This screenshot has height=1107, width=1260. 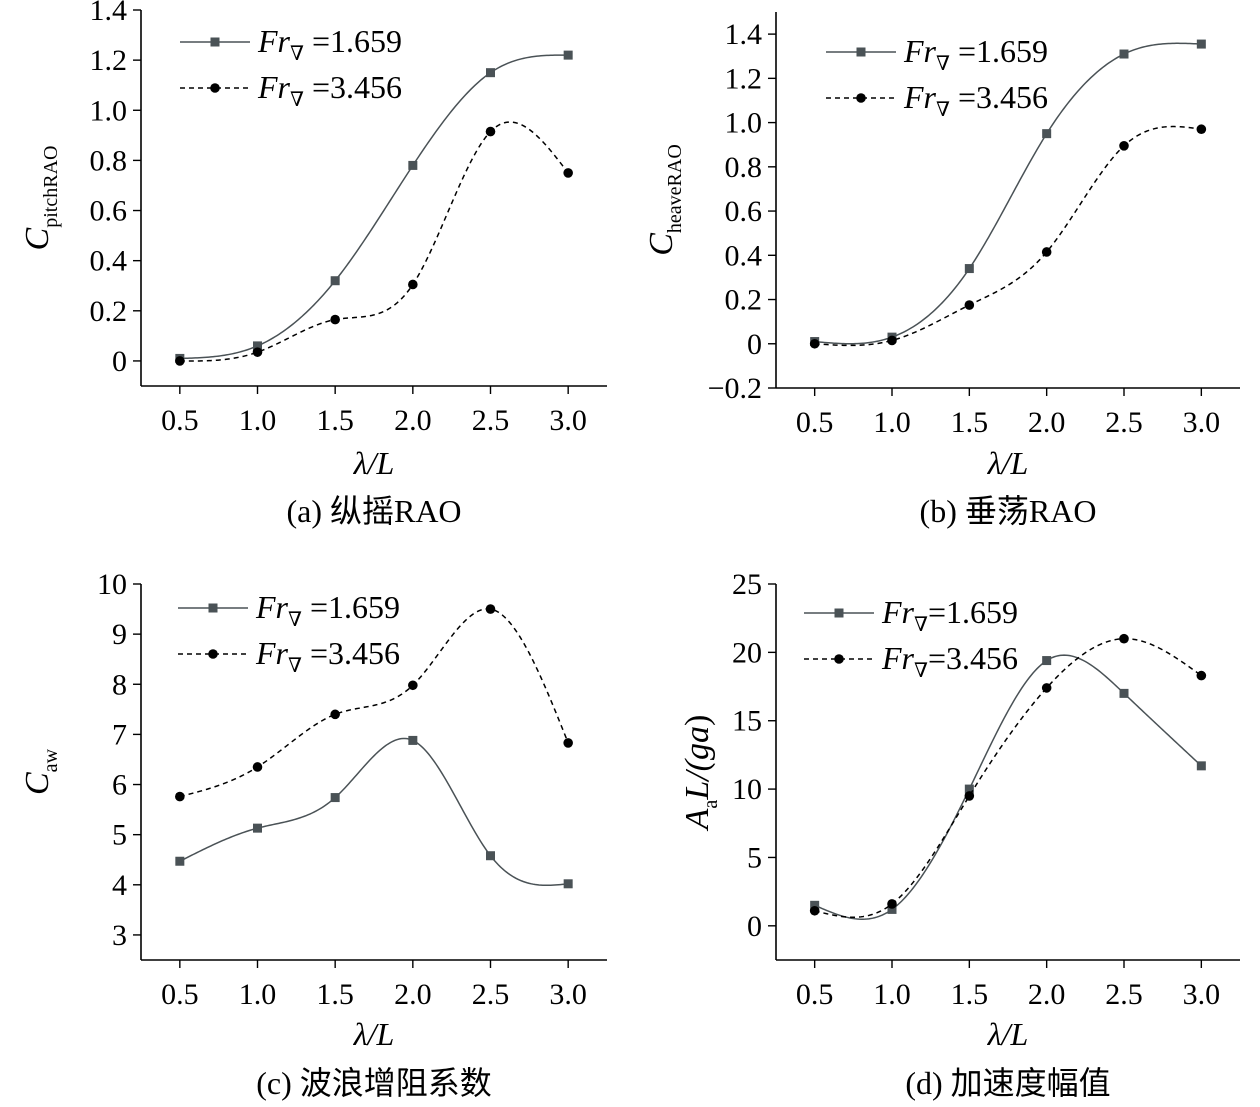 I want to click on y-tick-label: 1.0, so click(x=744, y=123).